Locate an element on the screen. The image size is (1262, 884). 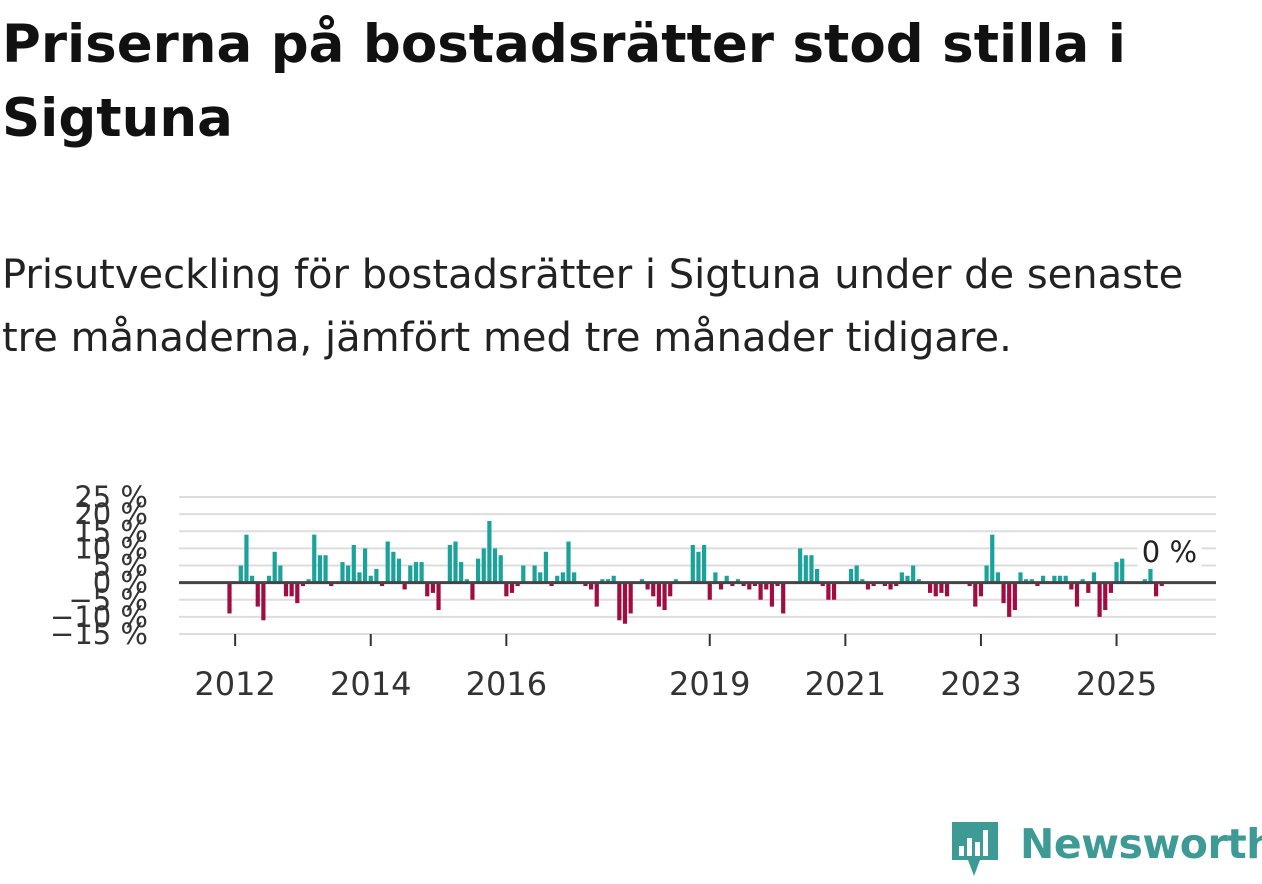
x-axis: 2012 2014 2016 2019 2021 2023 2025 is located at coordinates (675, 668).